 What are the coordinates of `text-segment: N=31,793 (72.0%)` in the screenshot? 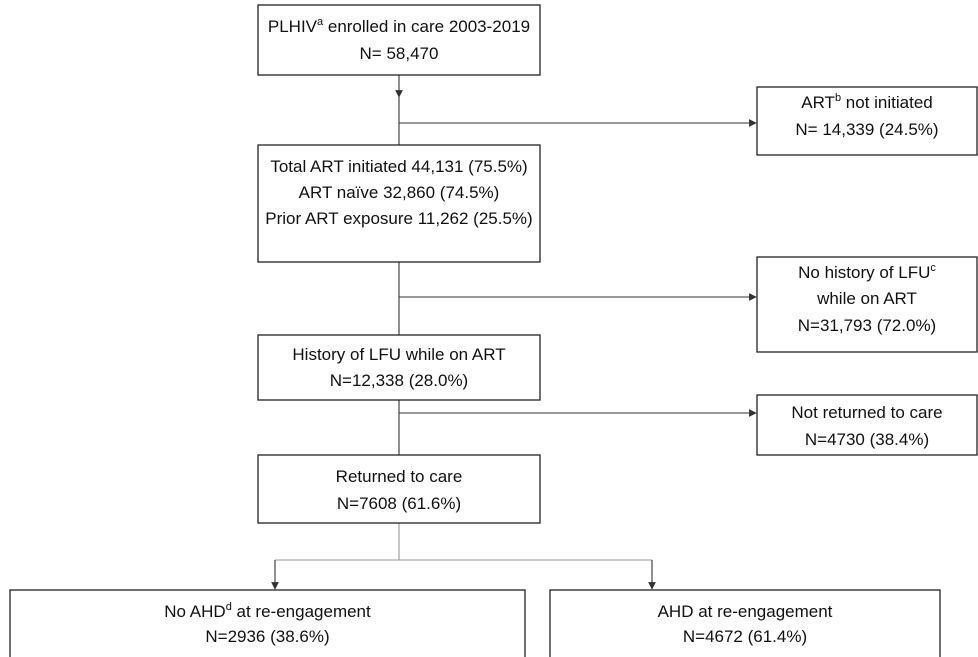 It's located at (867, 325).